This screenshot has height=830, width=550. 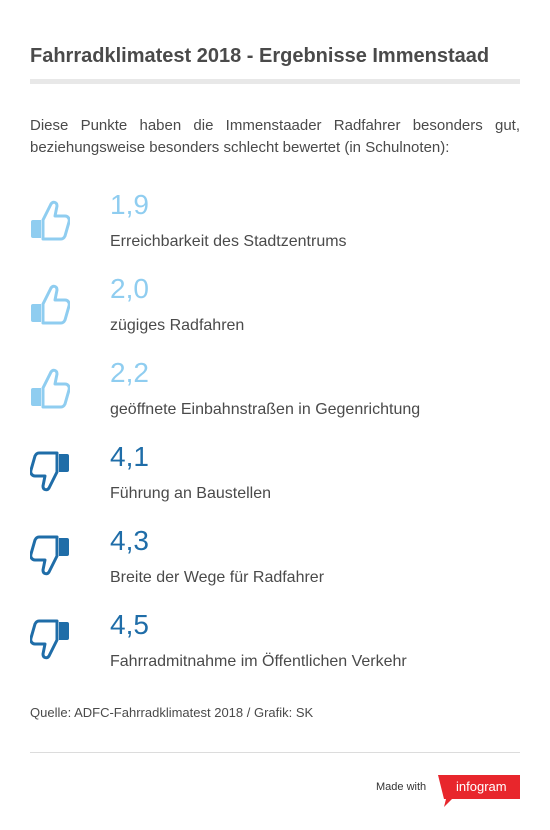 What do you see at coordinates (129, 456) in the screenshot?
I see `grade-value: 4,1` at bounding box center [129, 456].